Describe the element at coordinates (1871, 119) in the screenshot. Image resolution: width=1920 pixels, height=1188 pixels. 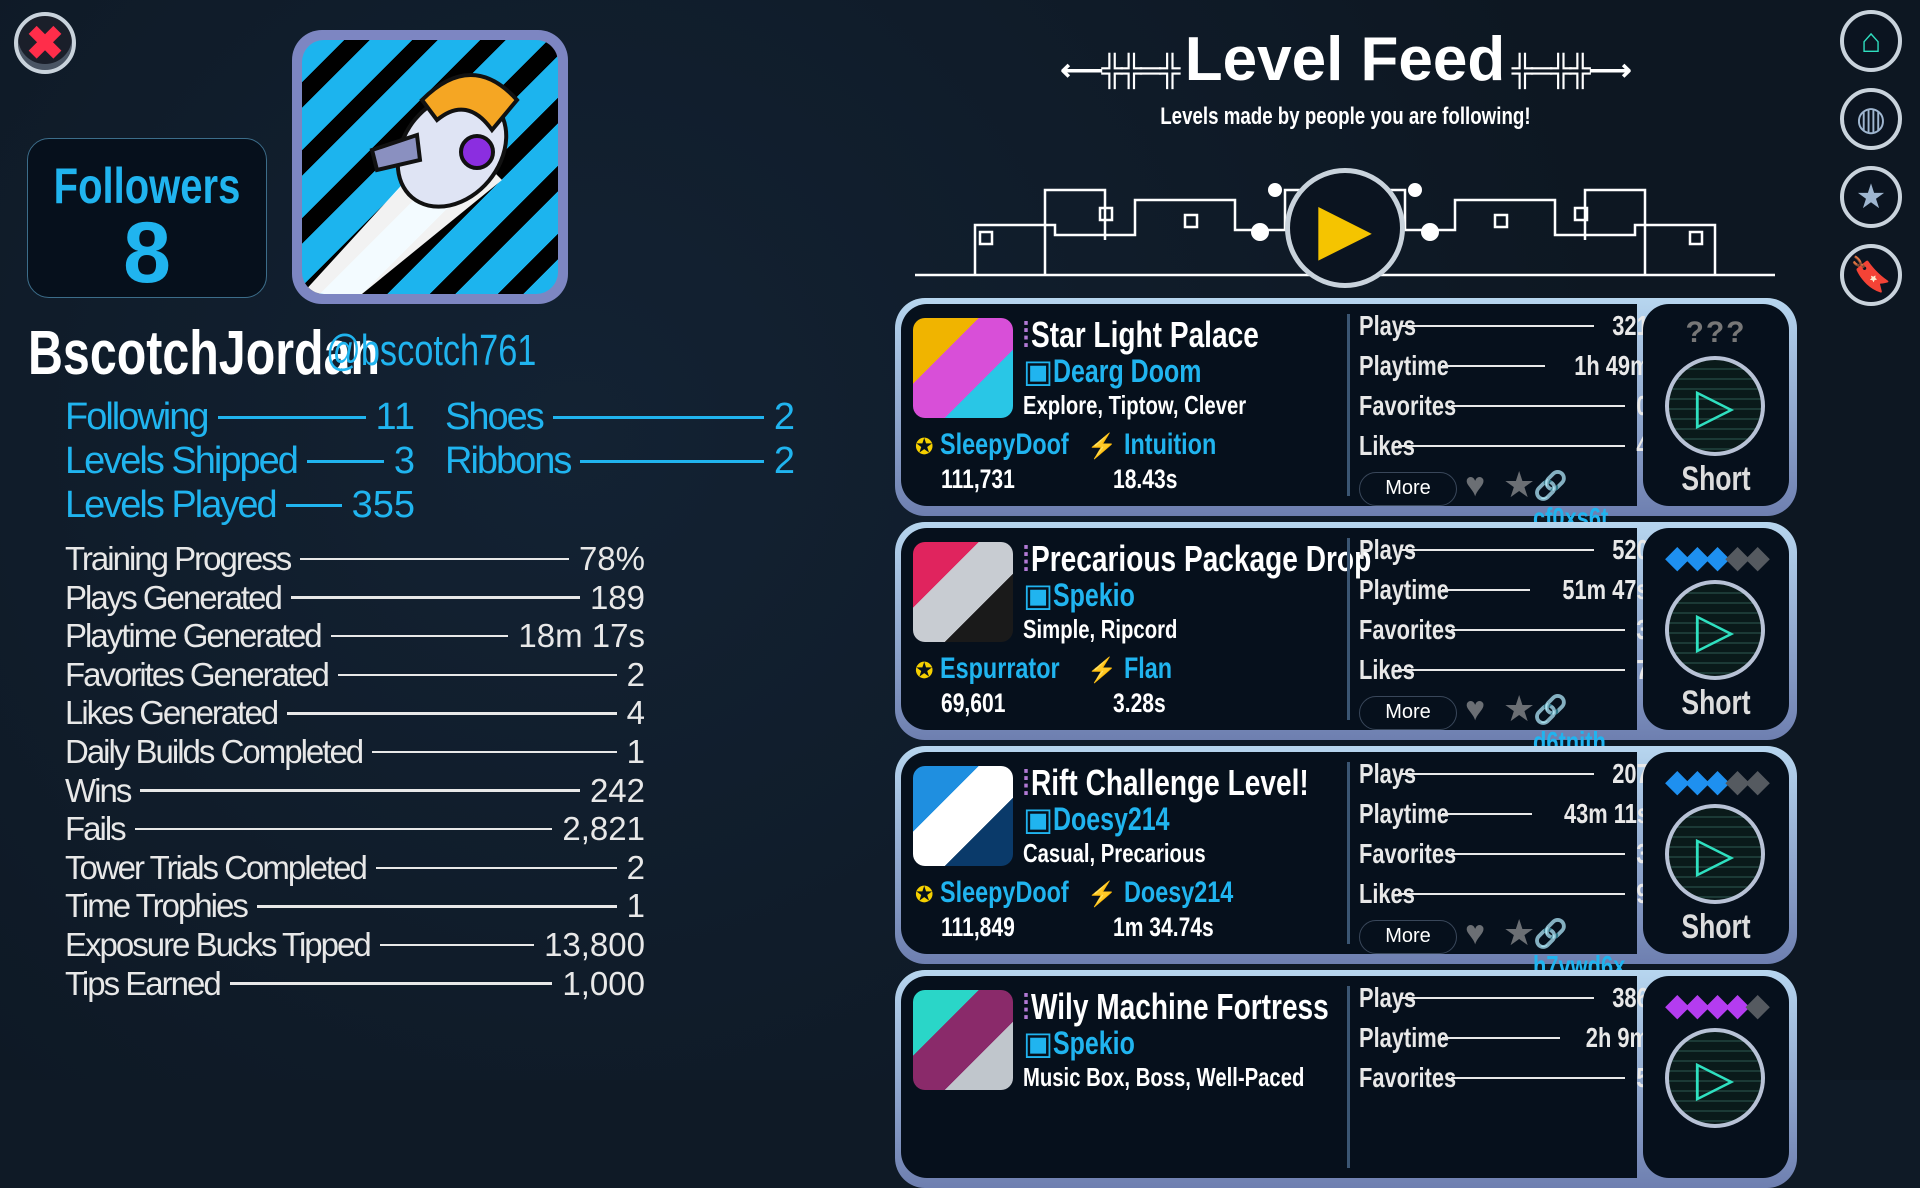
I see `globe-nav-button: ◍` at that location.